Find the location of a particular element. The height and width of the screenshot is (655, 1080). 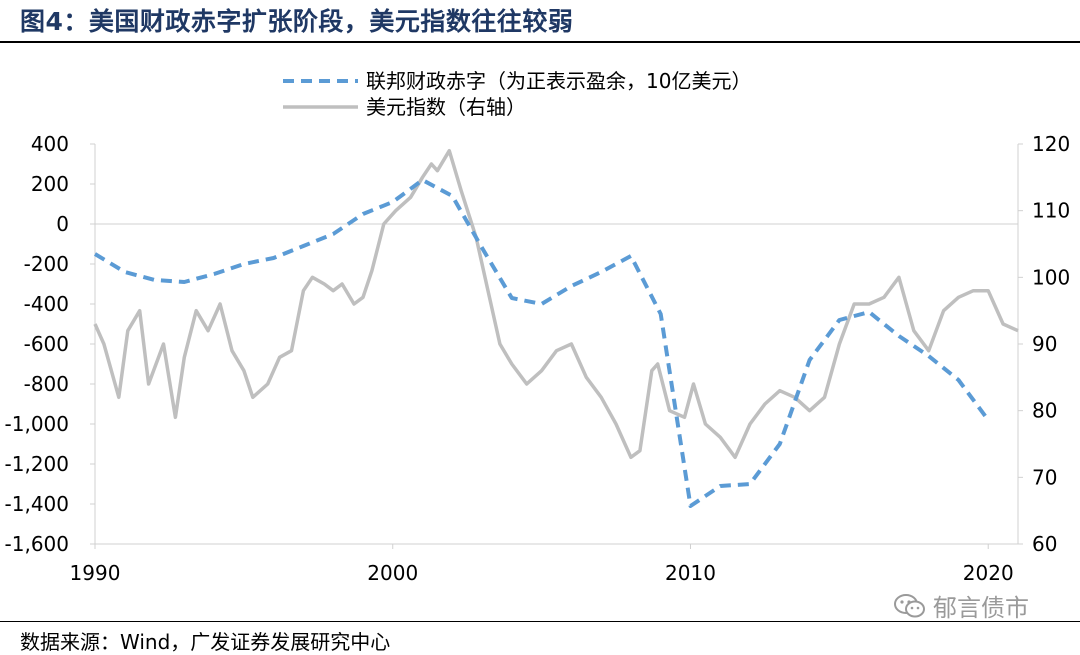

y-left-tick-label: -400 is located at coordinates (46, 304).